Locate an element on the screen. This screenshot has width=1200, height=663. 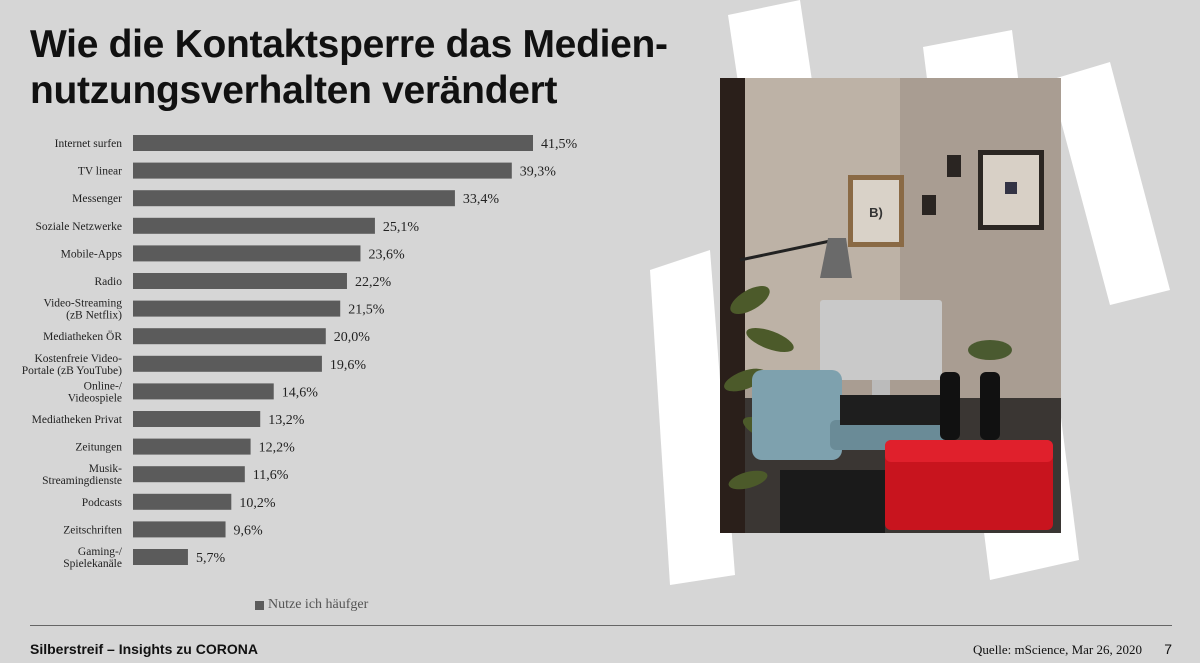
footer-source: Quelle: mScience, Mar 26, 2020 is located at coordinates (1057, 649).